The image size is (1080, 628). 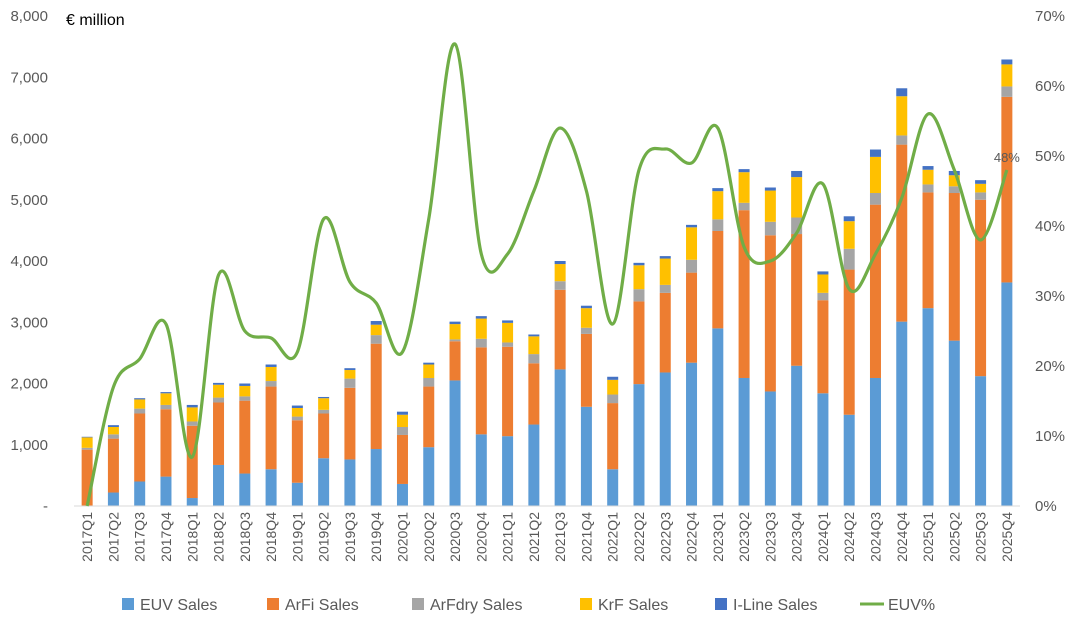 What do you see at coordinates (797, 300) in the screenshot?
I see `bar-arfi-sales-2023q4` at bounding box center [797, 300].